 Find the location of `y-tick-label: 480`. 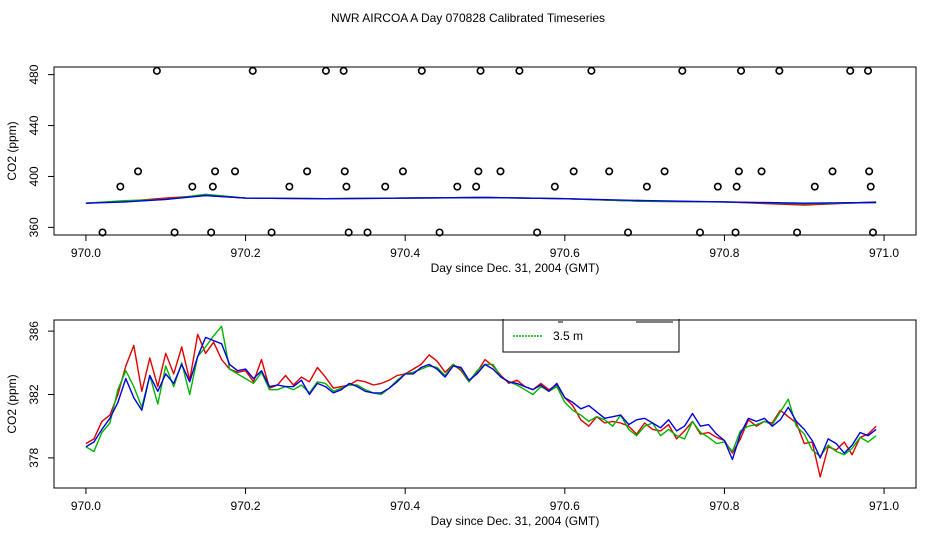

y-tick-label: 480 is located at coordinates (34, 74).